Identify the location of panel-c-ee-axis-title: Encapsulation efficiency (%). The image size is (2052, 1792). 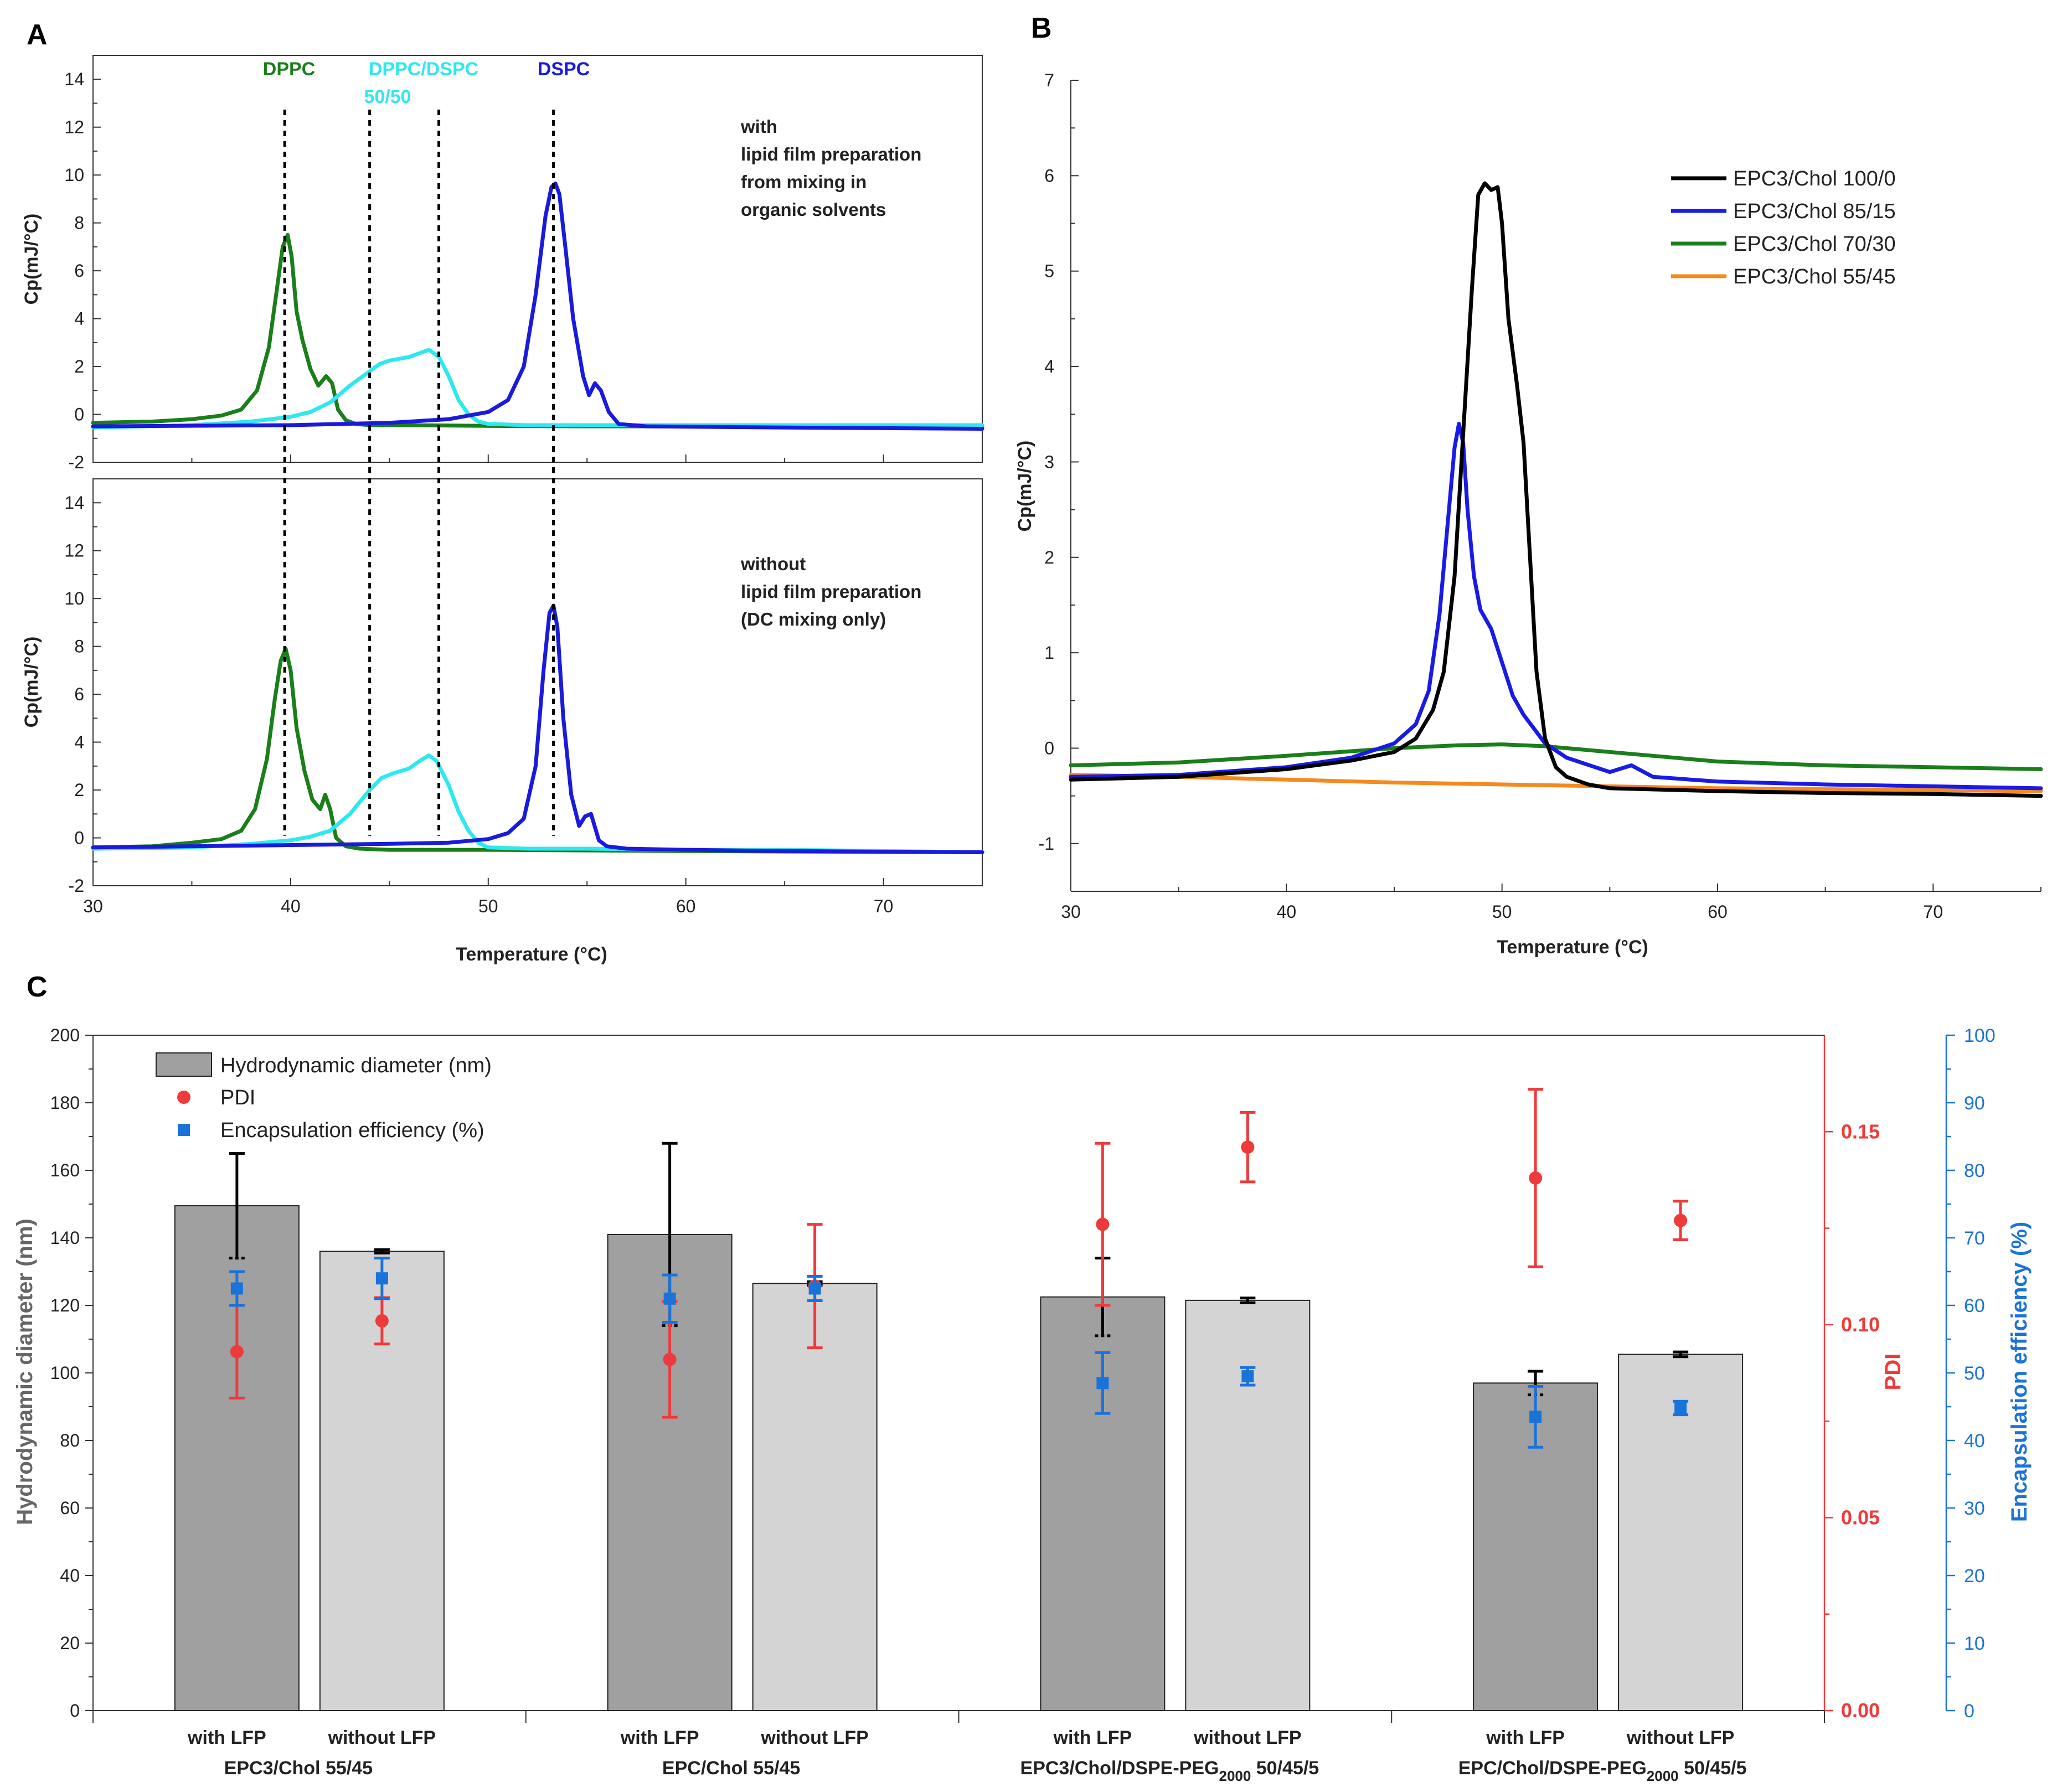
(2019, 1372).